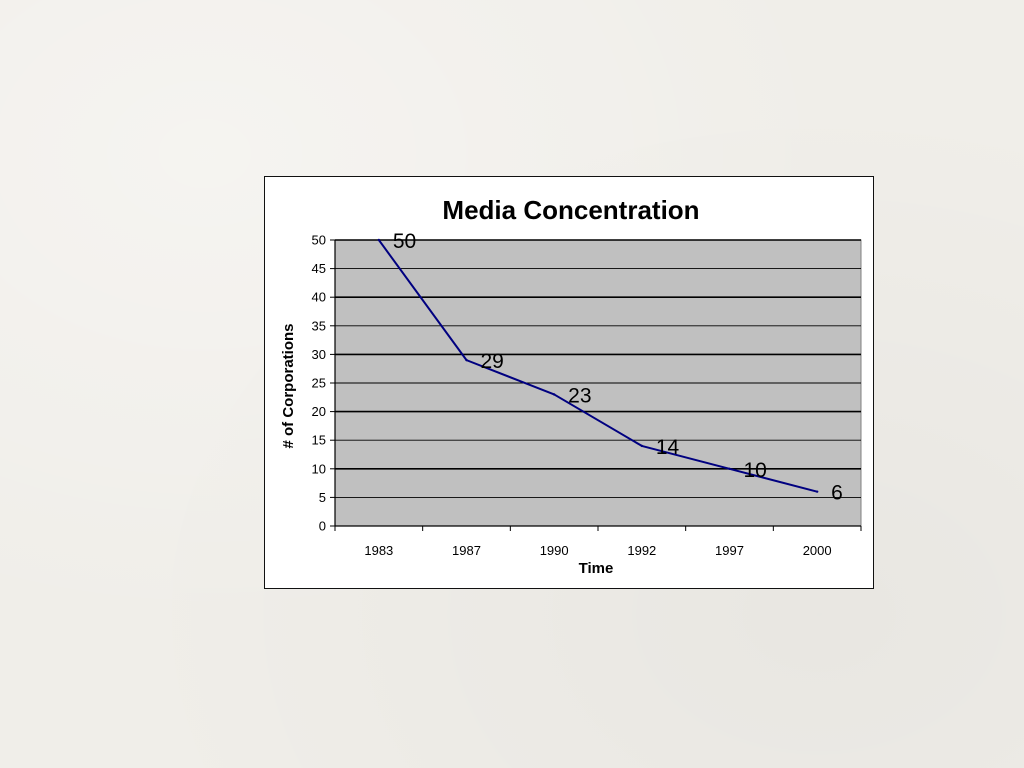 The height and width of the screenshot is (768, 1024). What do you see at coordinates (322, 497) in the screenshot?
I see `y-tick-label: 5` at bounding box center [322, 497].